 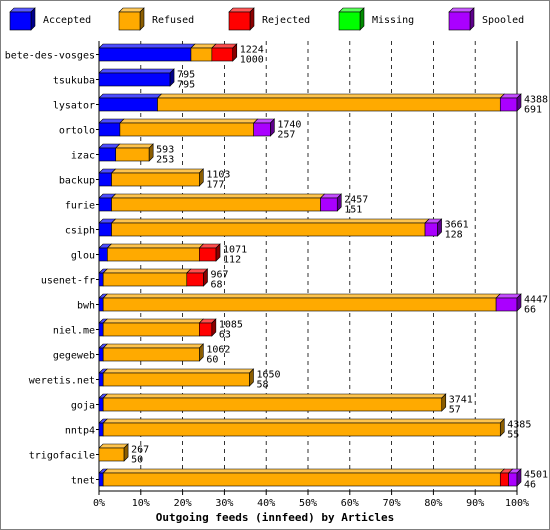 I want to click on host-label: bwh, so click(x=86, y=306).